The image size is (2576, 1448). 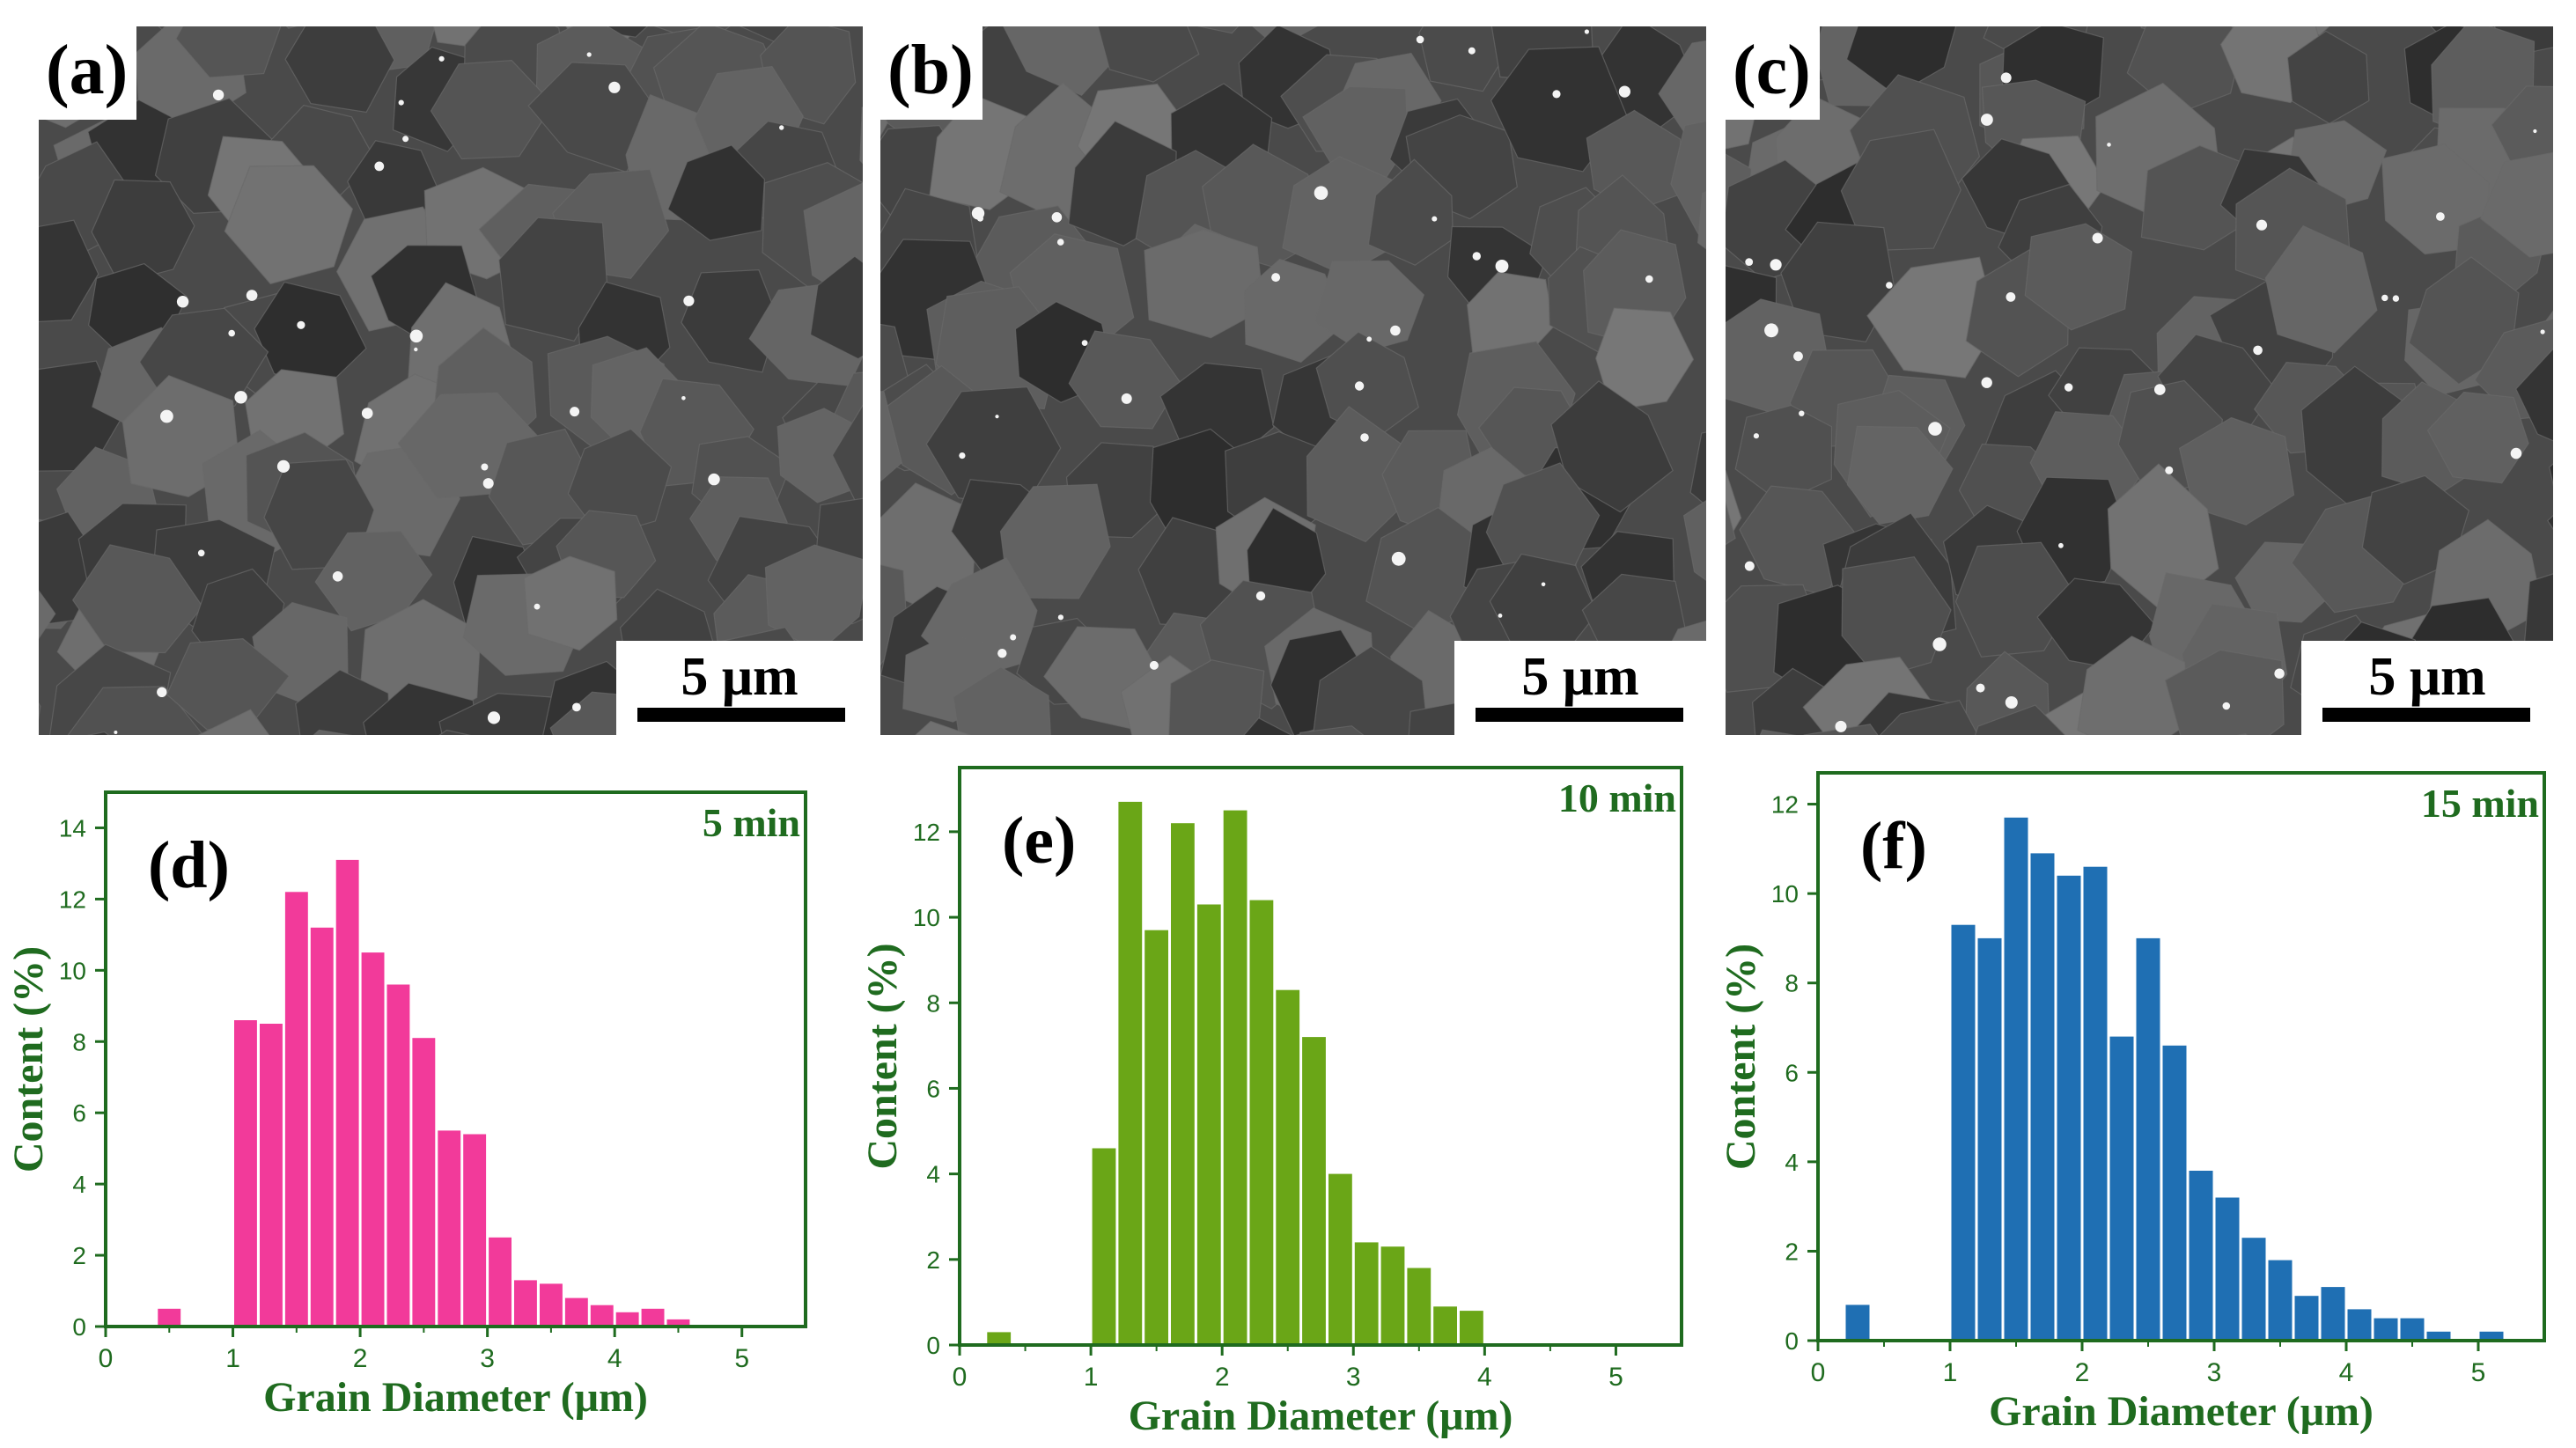 I want to click on panel-label: (d), so click(x=189, y=865).